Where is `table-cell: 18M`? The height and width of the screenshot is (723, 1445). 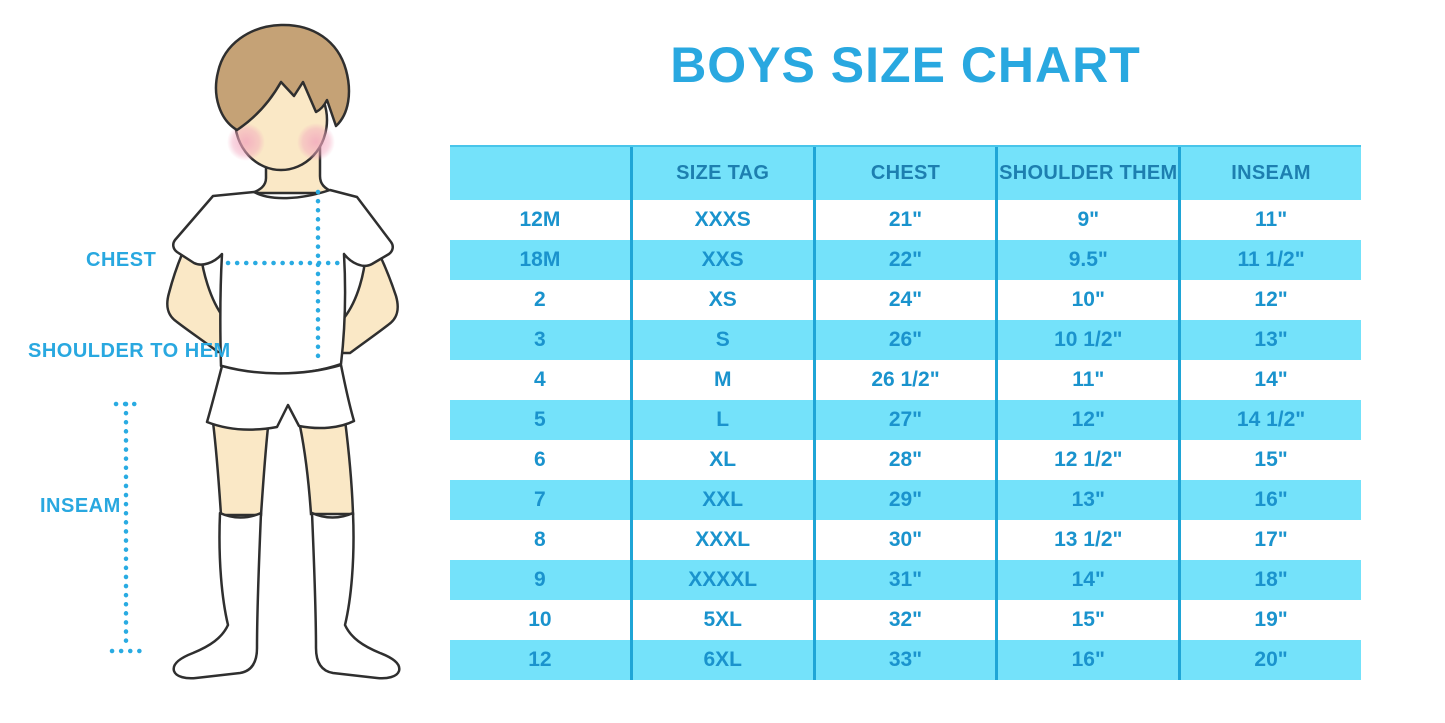
table-cell: 18M is located at coordinates (541, 260).